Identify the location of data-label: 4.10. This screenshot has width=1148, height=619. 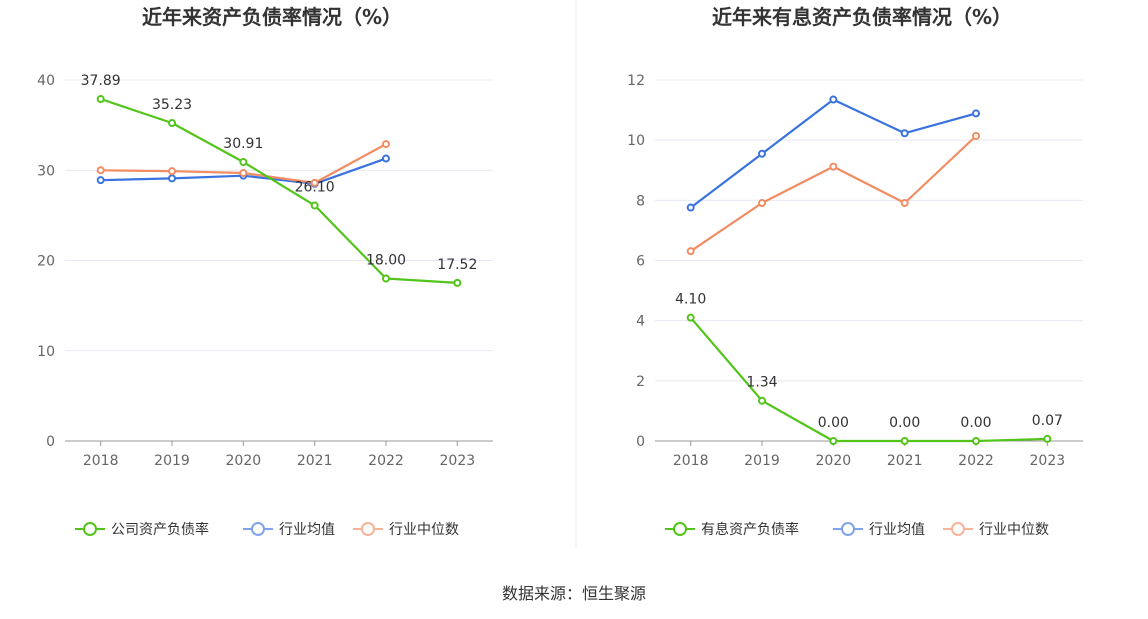
(690, 300).